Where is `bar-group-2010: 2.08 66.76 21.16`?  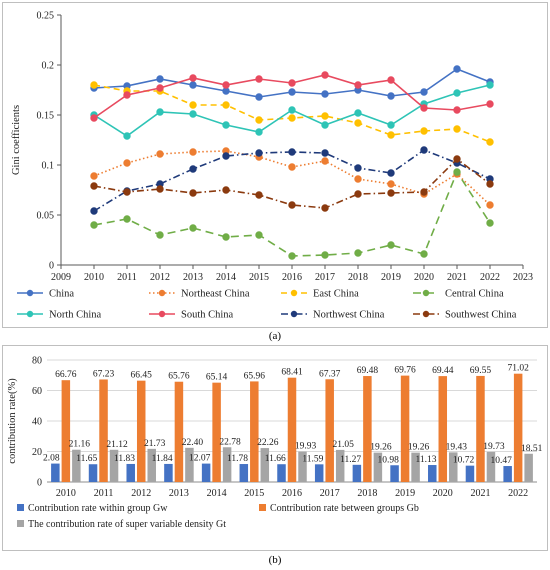 bar-group-2010: 2.08 66.76 21.16 is located at coordinates (66, 426).